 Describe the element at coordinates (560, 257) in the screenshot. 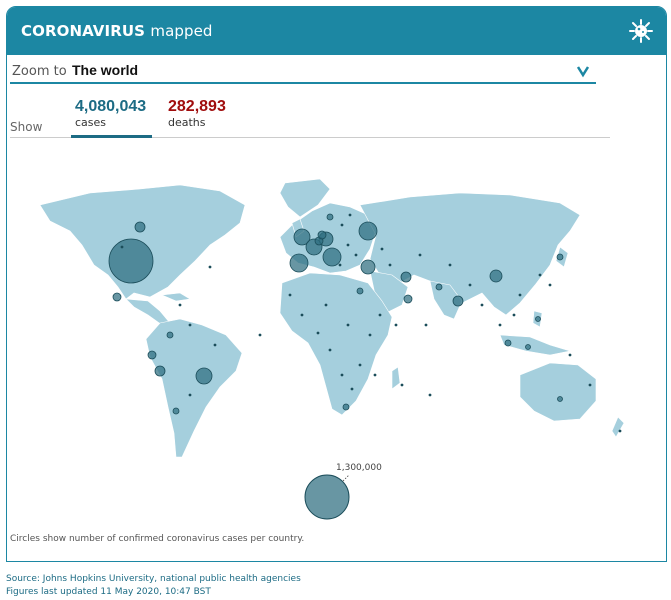

I see `bubble-japan` at that location.